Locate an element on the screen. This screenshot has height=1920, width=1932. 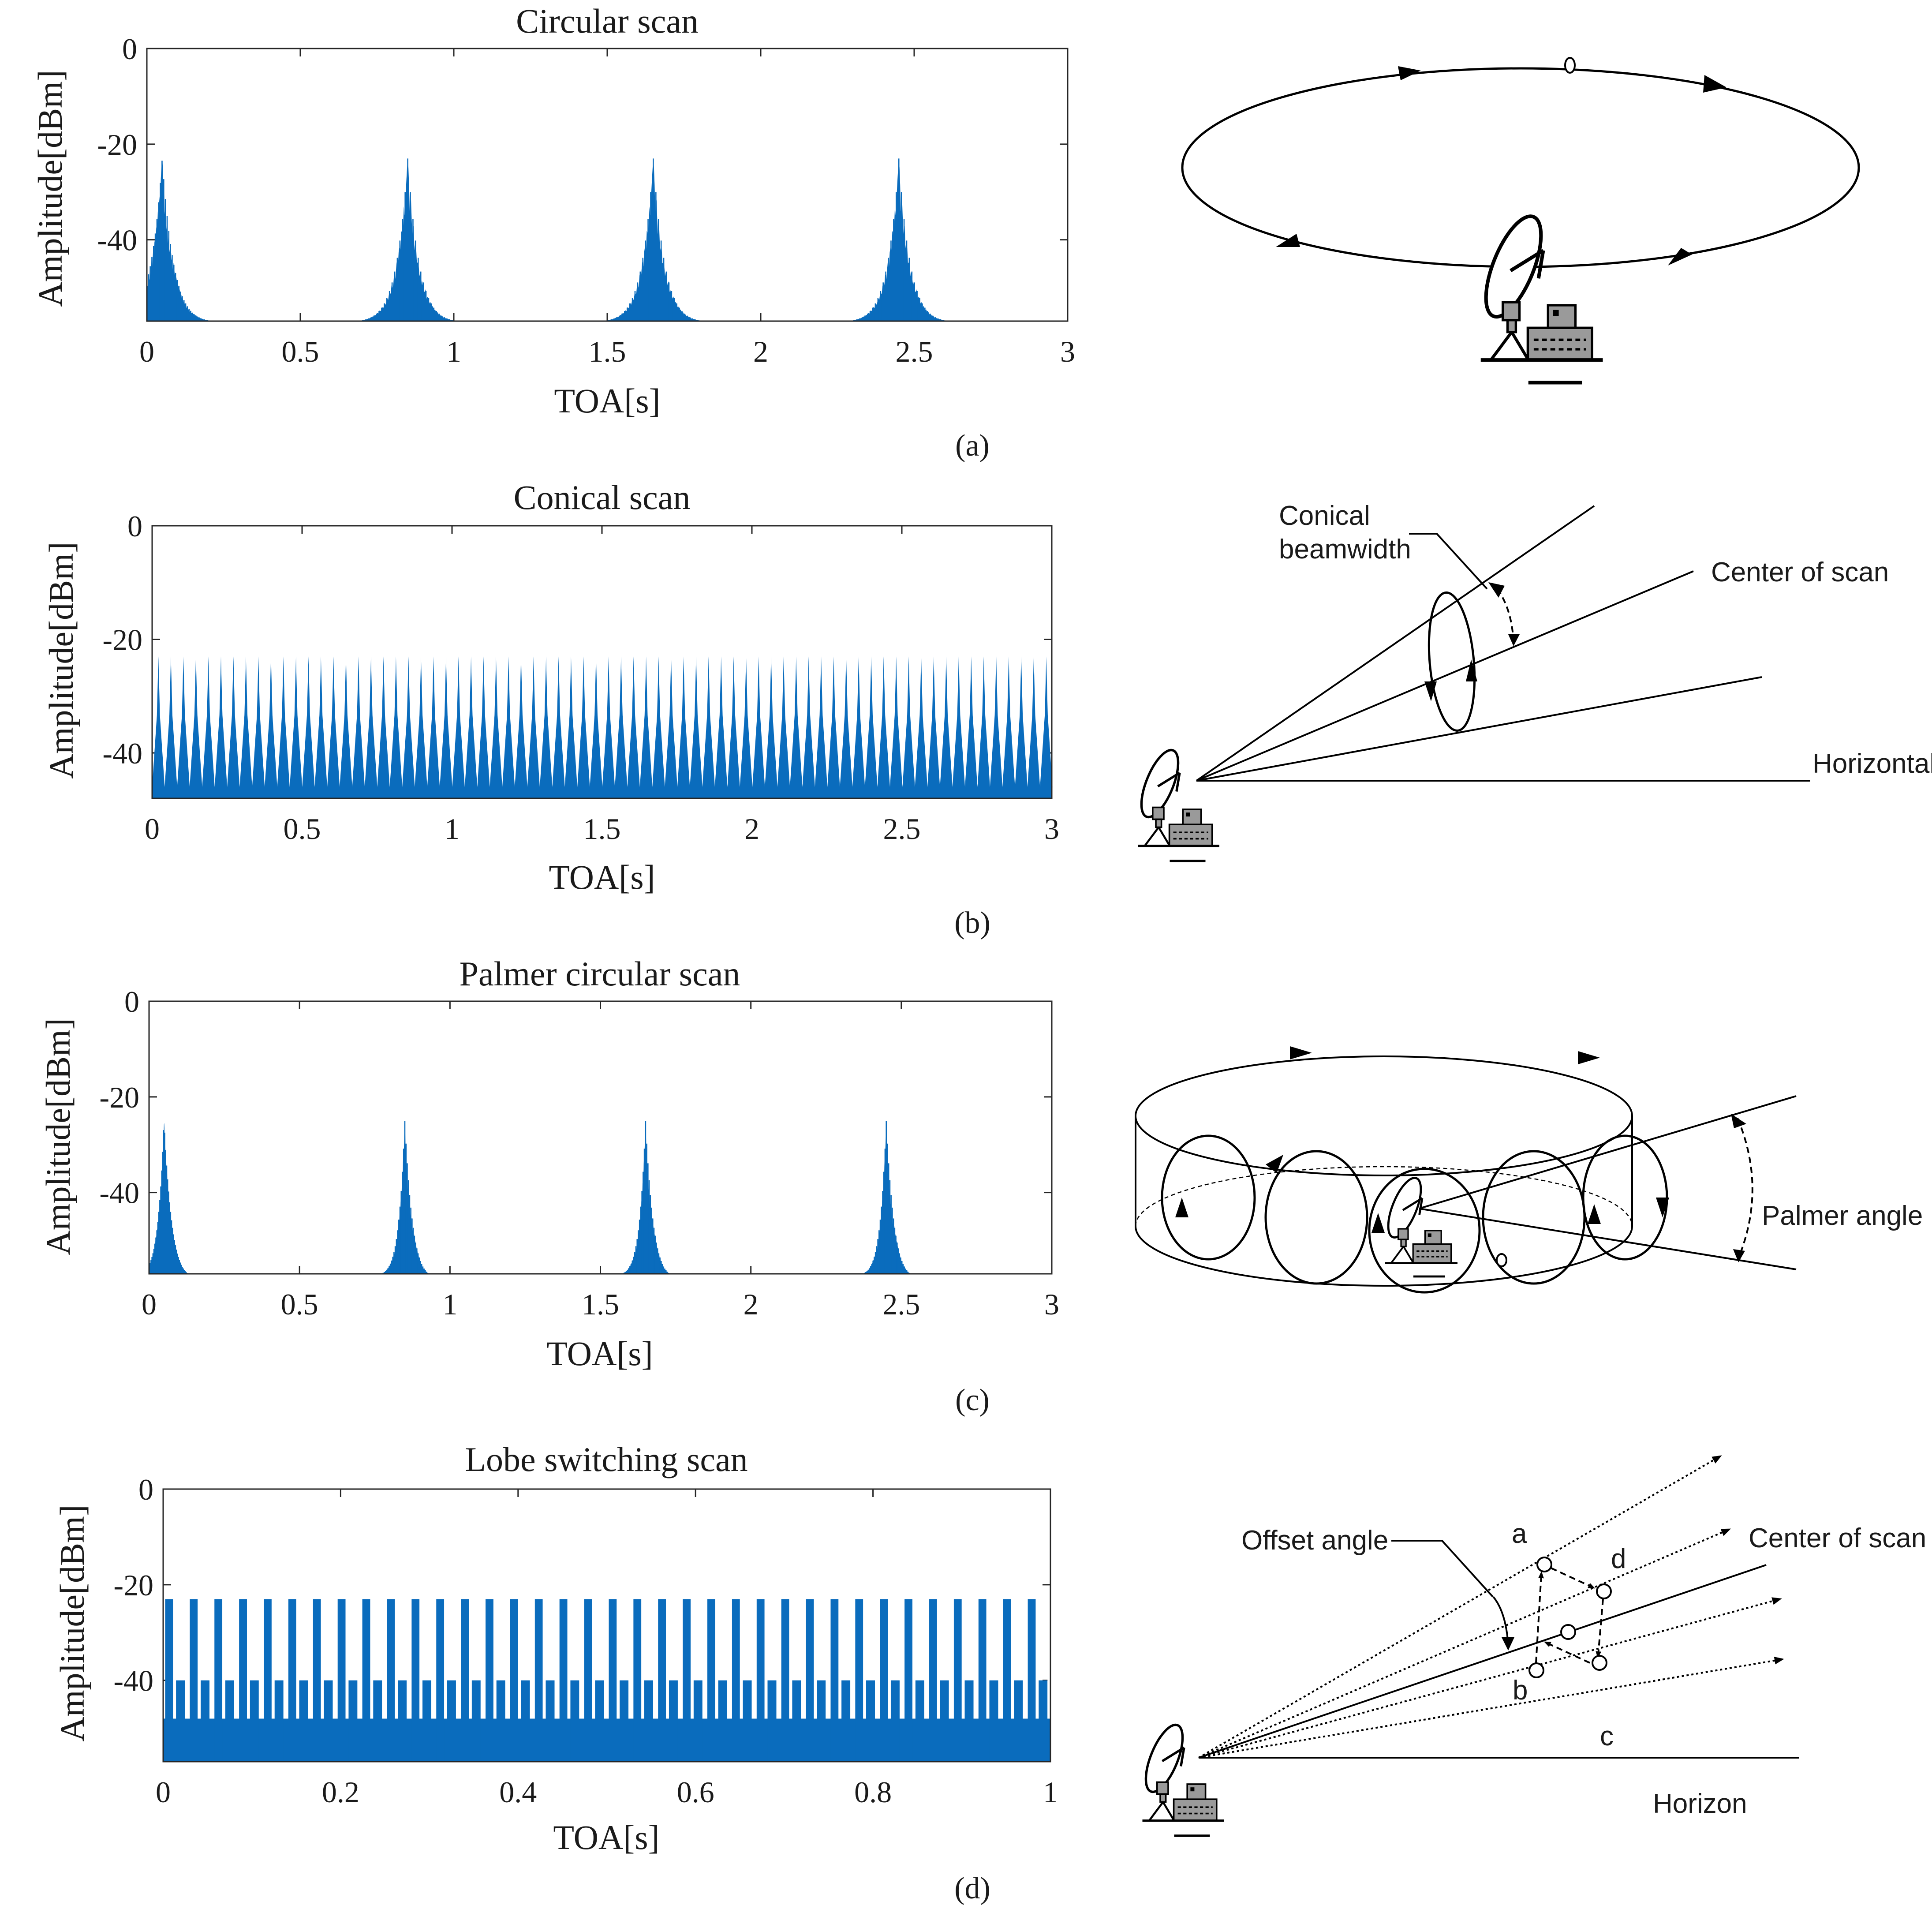
x-tick-label: 0.4 is located at coordinates (518, 1792).